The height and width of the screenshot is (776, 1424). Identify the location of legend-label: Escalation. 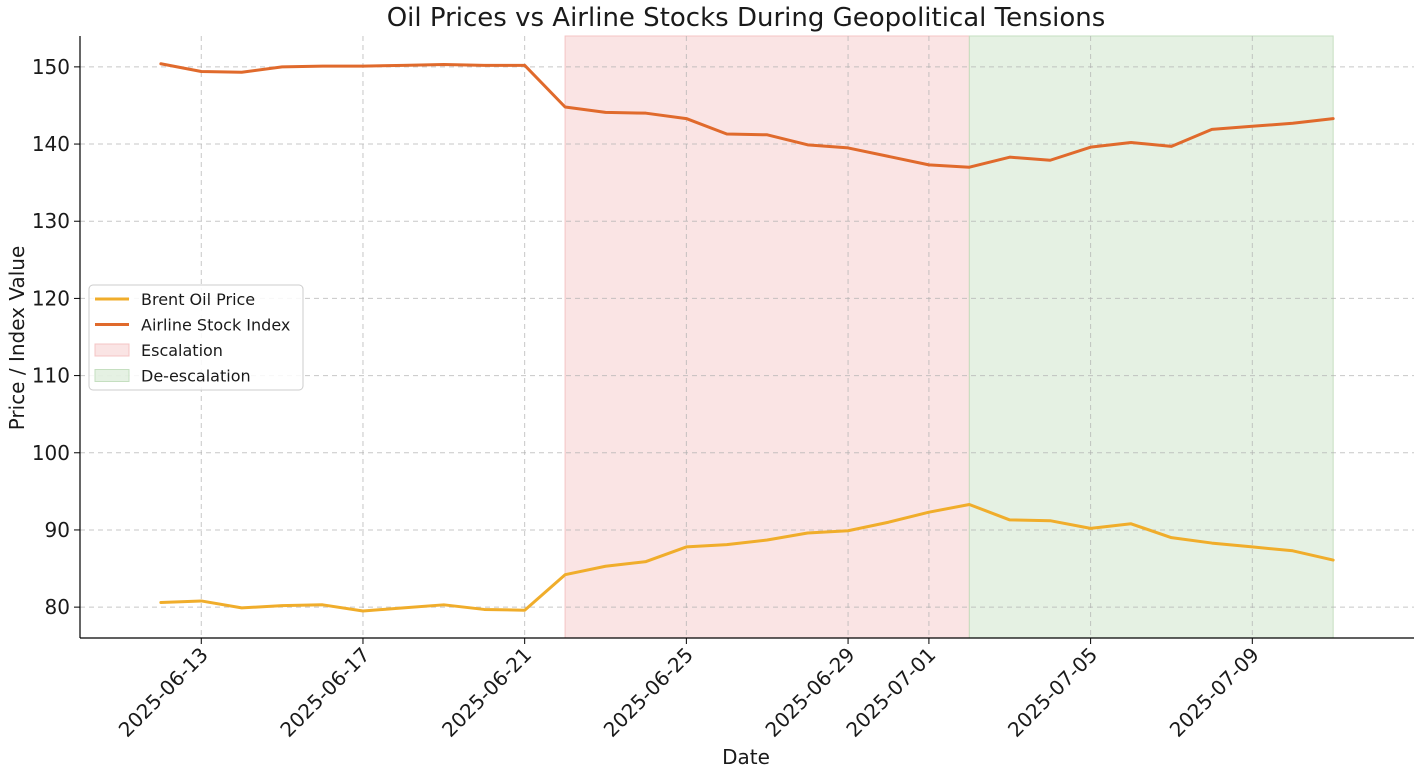
(182, 350).